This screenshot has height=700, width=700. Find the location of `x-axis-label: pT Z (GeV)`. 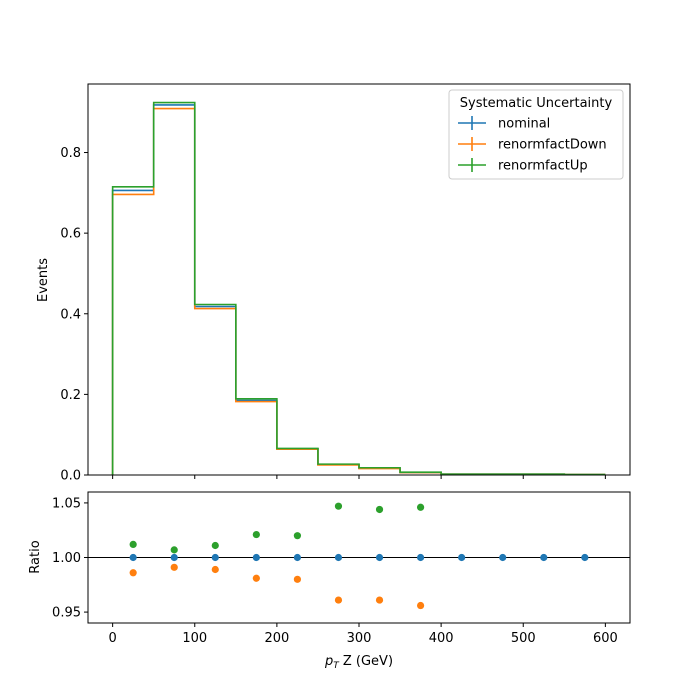

x-axis-label: pT Z (GeV) is located at coordinates (358, 662).